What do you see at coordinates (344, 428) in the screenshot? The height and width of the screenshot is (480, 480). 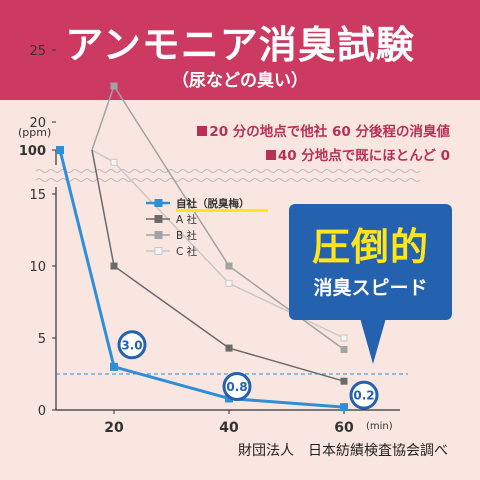 I see `x-tick-label: 60` at bounding box center [344, 428].